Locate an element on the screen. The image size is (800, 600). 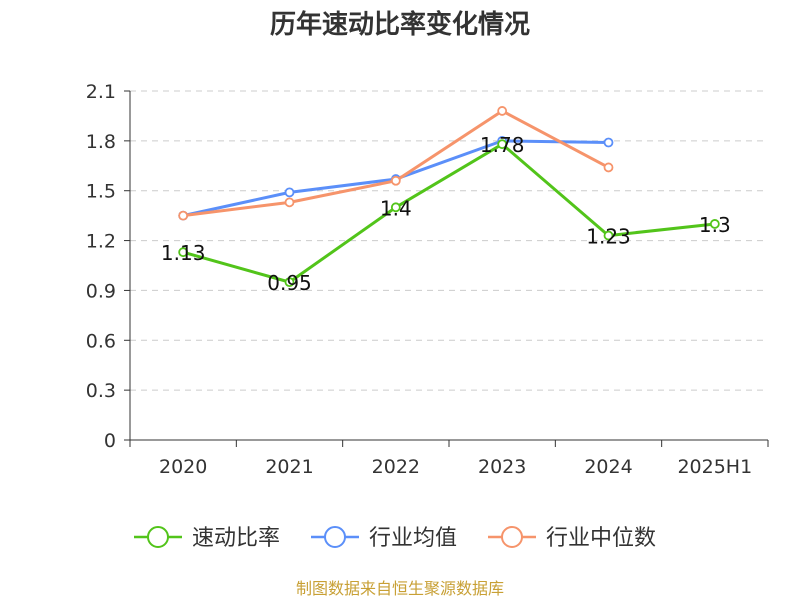
data-label: 1.13 is located at coordinates (183, 253).